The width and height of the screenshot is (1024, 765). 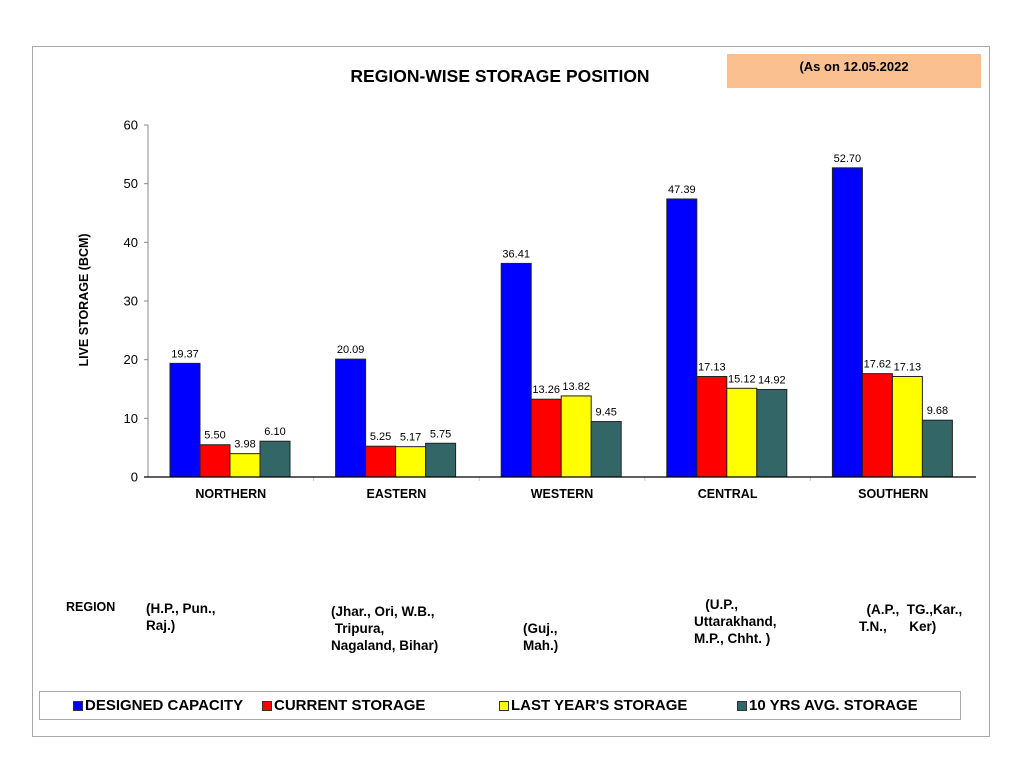 What do you see at coordinates (131, 301) in the screenshot?
I see `y-tick-label: 30` at bounding box center [131, 301].